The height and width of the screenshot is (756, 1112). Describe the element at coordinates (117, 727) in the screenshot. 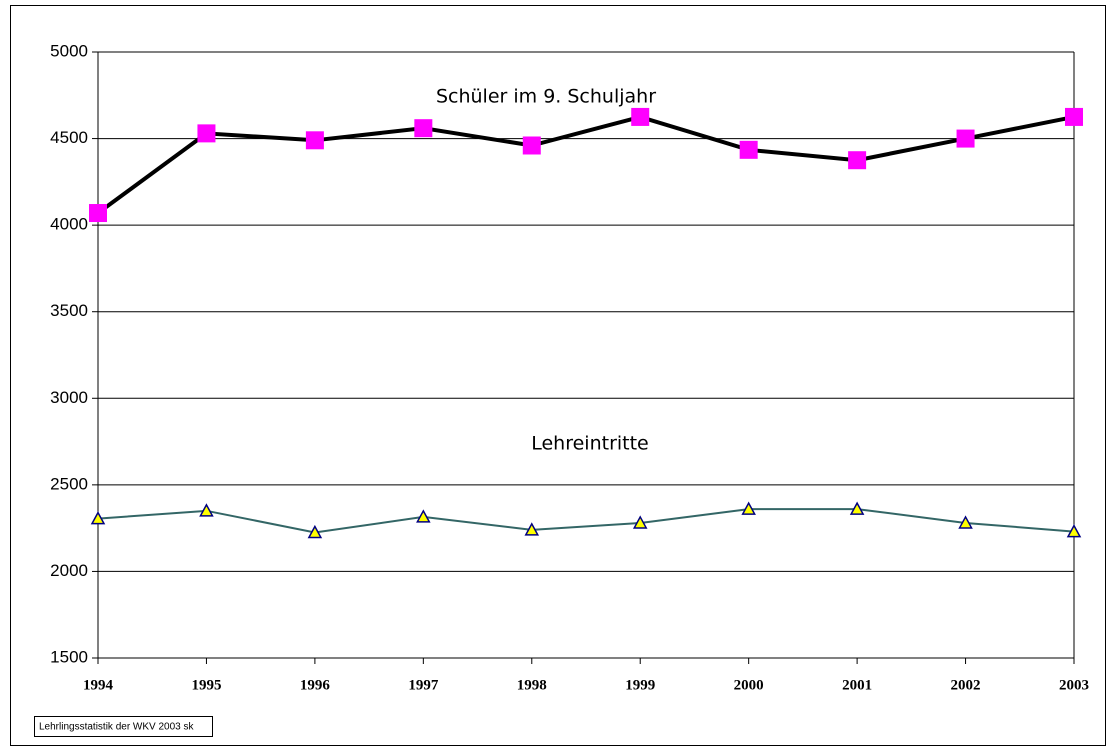

I see `footnote: Lehrlingsstatistik der WKV 2003 sk` at that location.